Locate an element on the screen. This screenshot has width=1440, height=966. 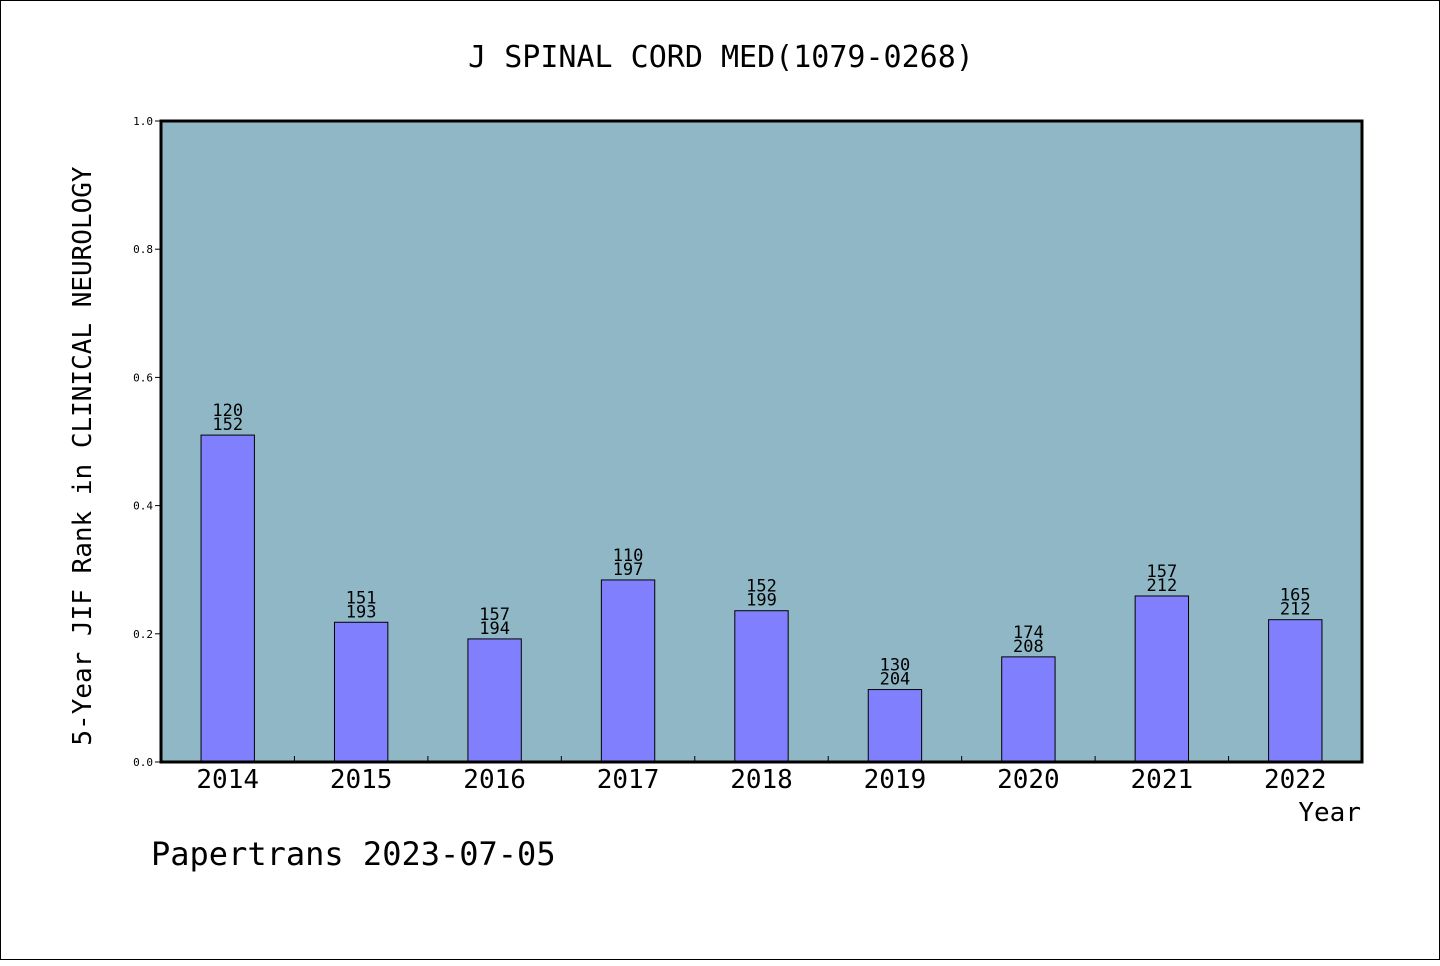
x-axis-ticks: 2014 2015 2016 2017 2018 2019 2020 2021 2022 is located at coordinates (761, 775).